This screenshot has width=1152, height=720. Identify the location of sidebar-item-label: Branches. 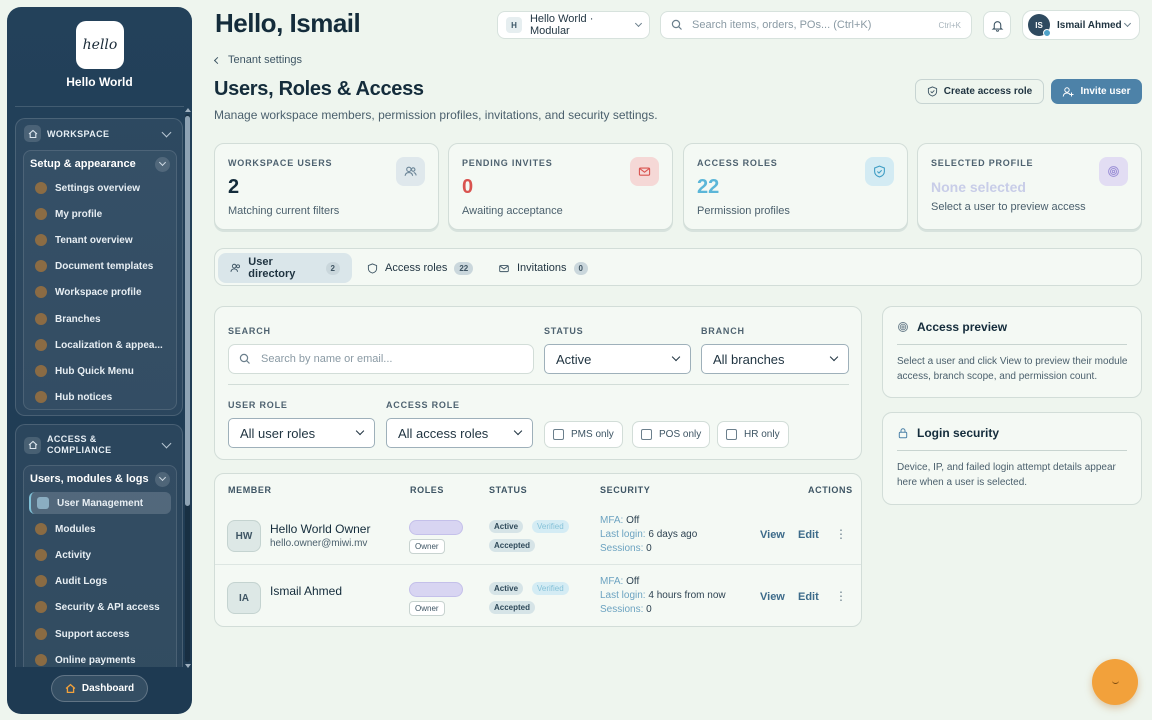
(78, 319).